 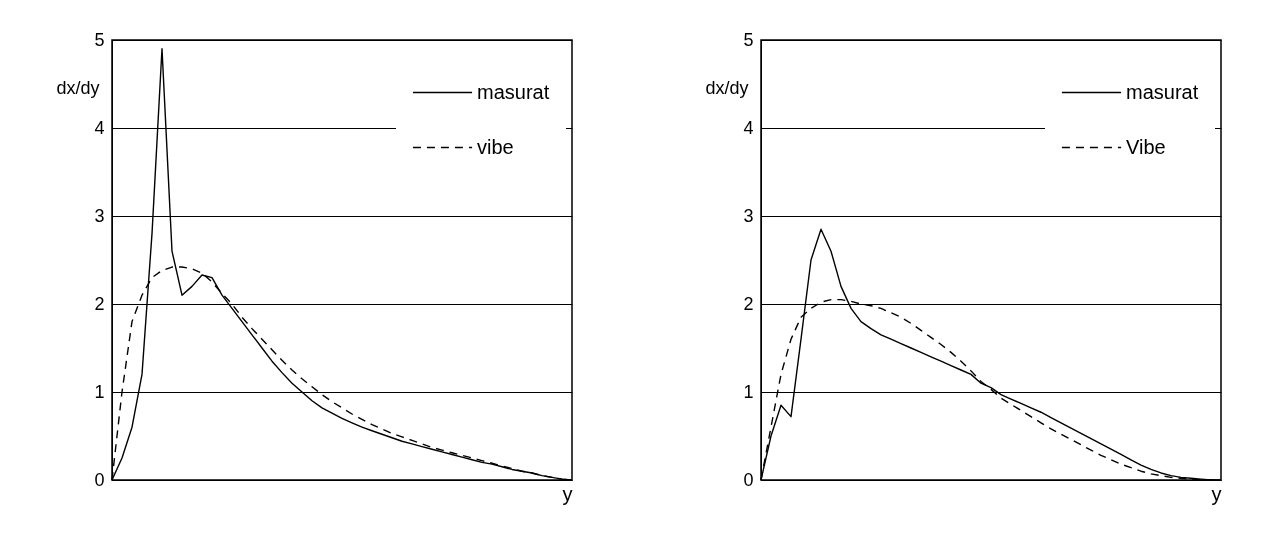 I want to click on legend-label: Vibe, so click(x=1146, y=146).